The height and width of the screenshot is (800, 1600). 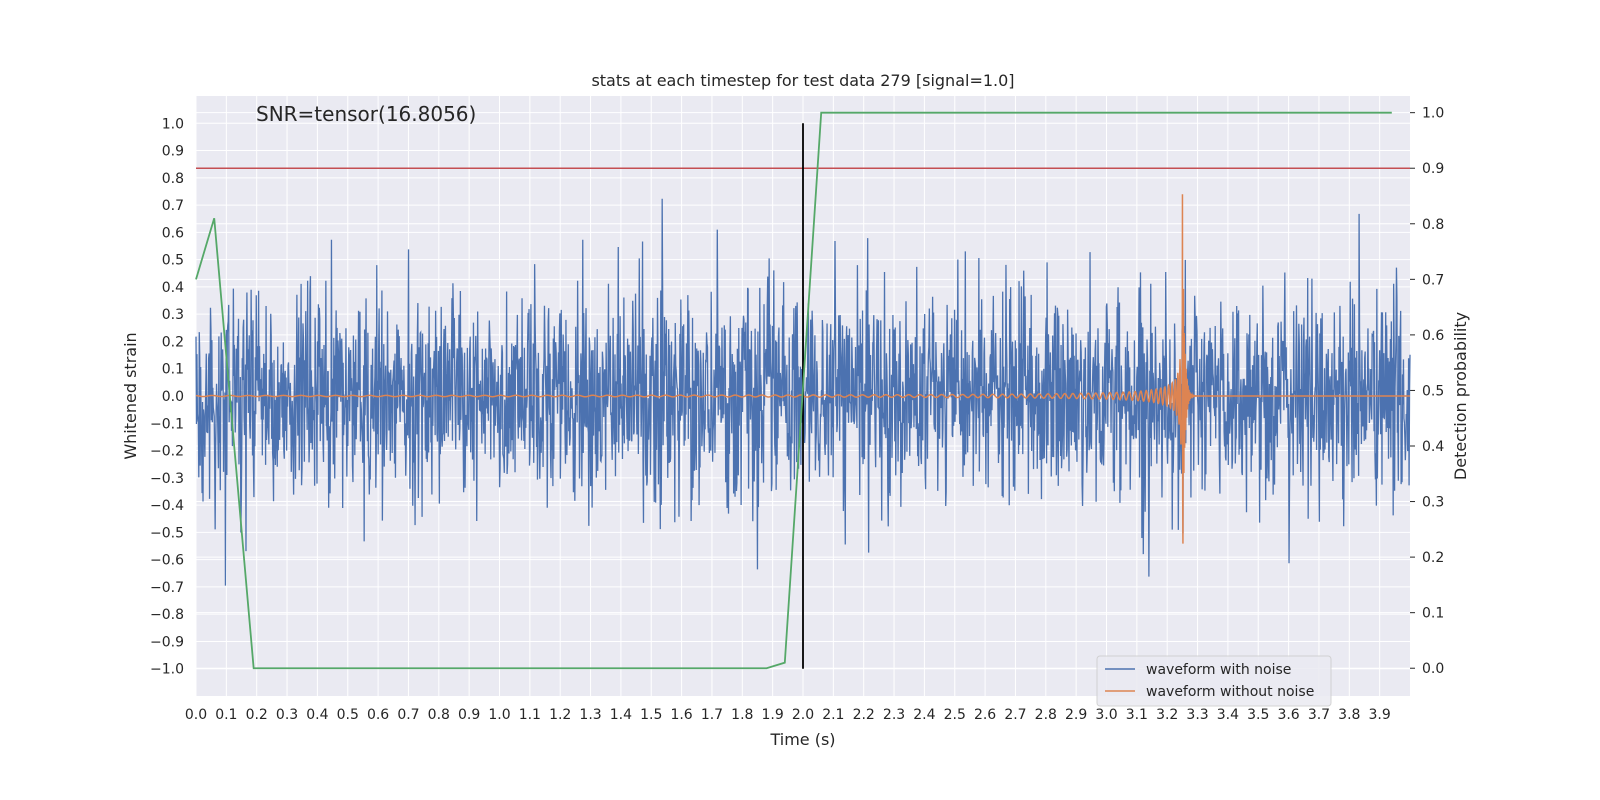 I want to click on y-tick-label: 0.9, so click(x=173, y=152).